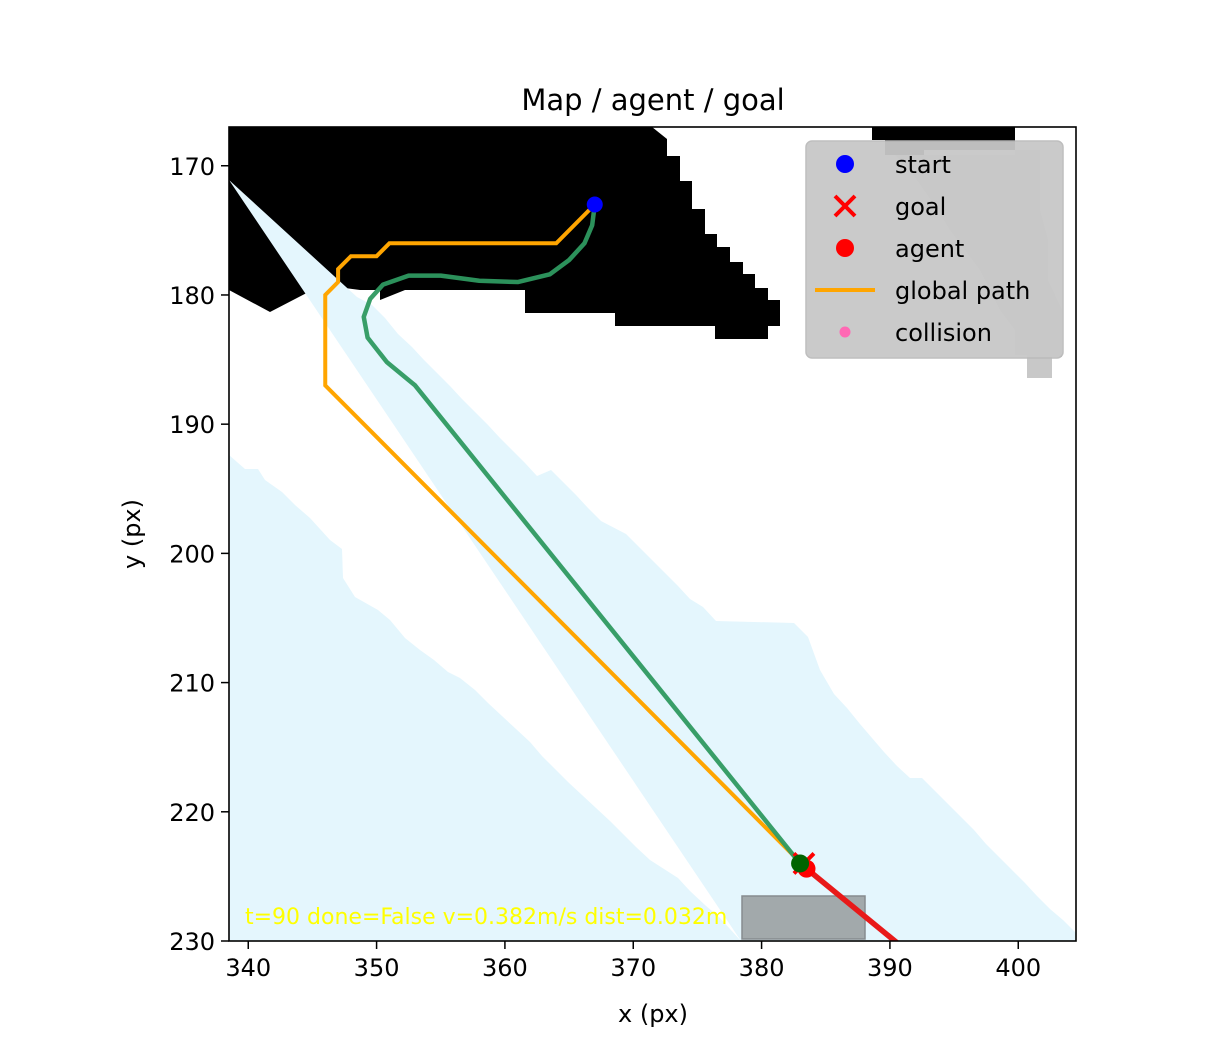  I want to click on legend-collision-marker, so click(845, 332).